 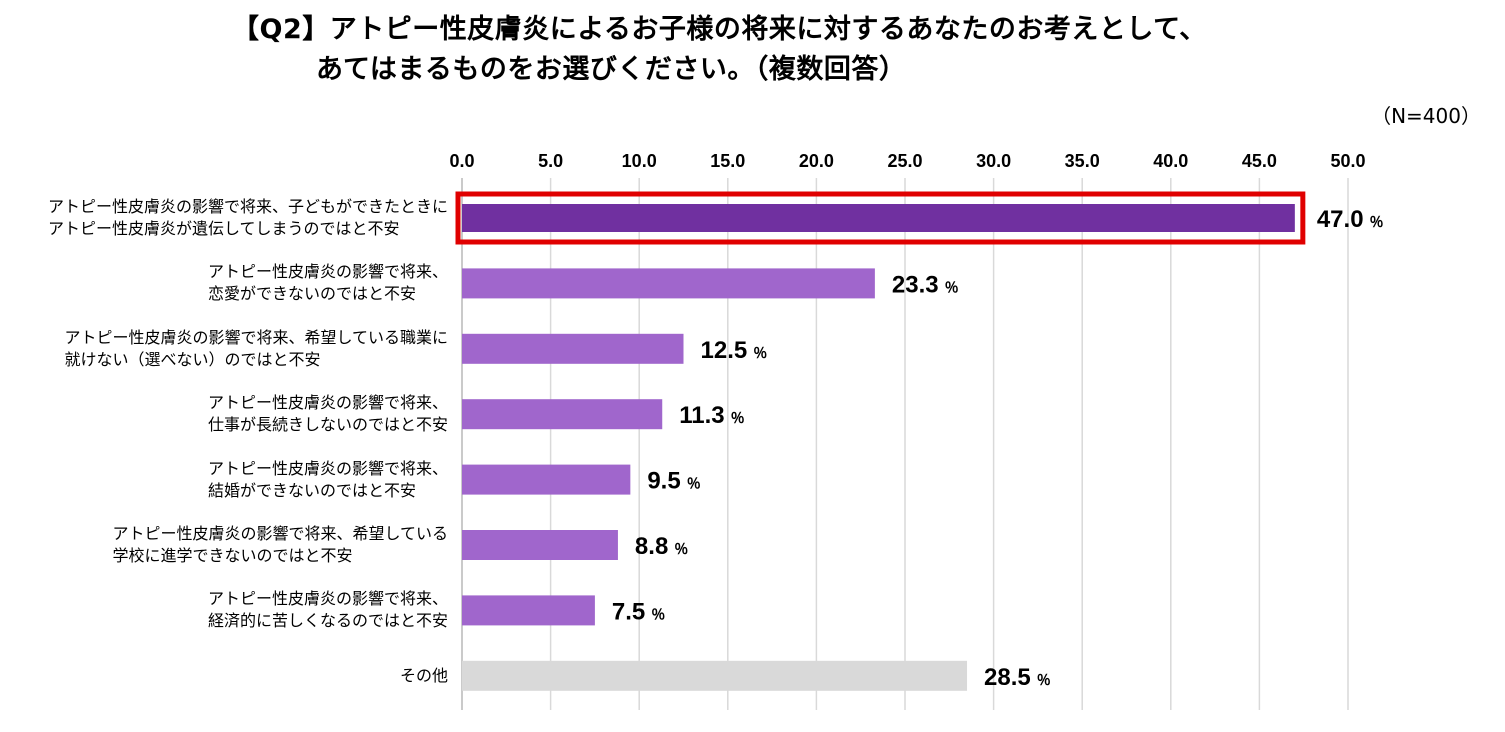 What do you see at coordinates (311, 294) in the screenshot?
I see `category-label-line2: 恋愛ができないのではと不安` at bounding box center [311, 294].